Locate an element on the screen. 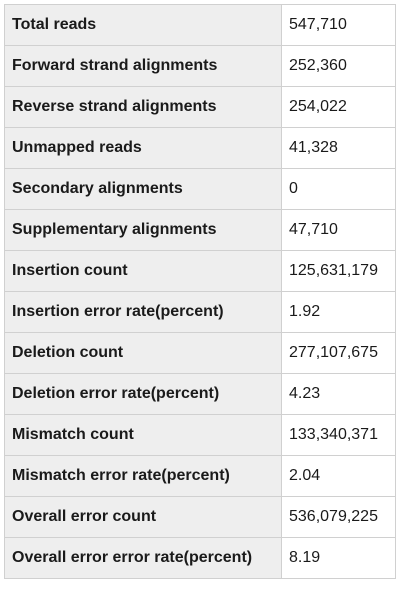  stat-label: Overall error error rate(percent) is located at coordinates (143, 558).